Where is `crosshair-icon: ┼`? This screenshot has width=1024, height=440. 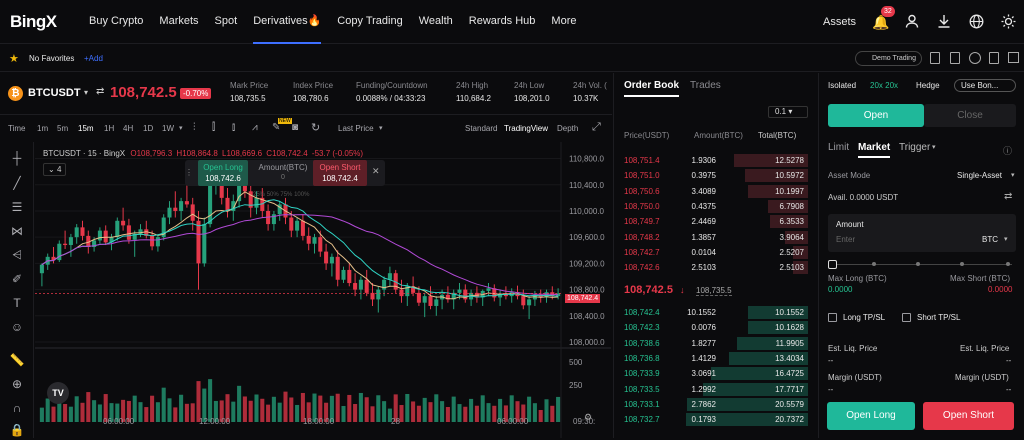 crosshair-icon: ┼ is located at coordinates (17, 158).